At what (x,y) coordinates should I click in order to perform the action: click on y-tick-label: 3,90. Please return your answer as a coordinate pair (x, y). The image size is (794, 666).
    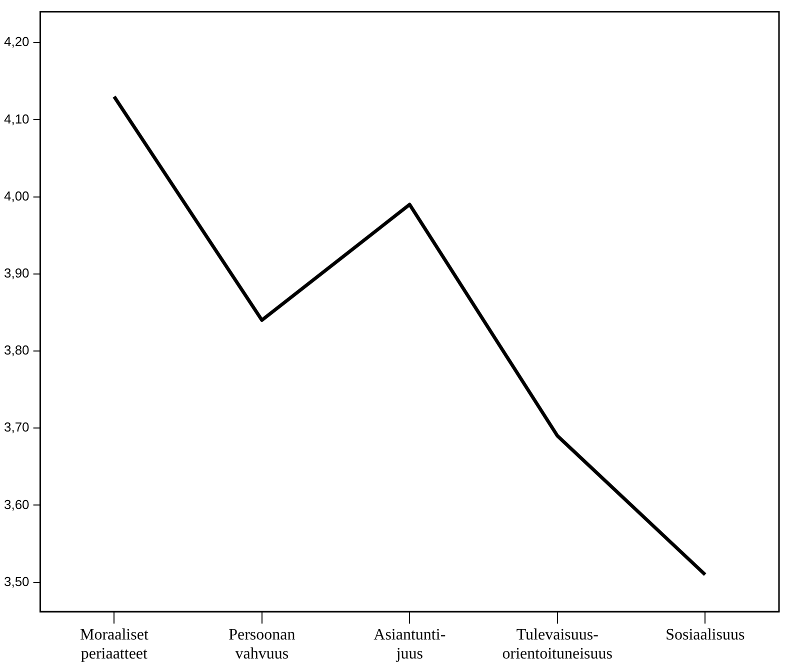
    Looking at the image, I should click on (17, 273).